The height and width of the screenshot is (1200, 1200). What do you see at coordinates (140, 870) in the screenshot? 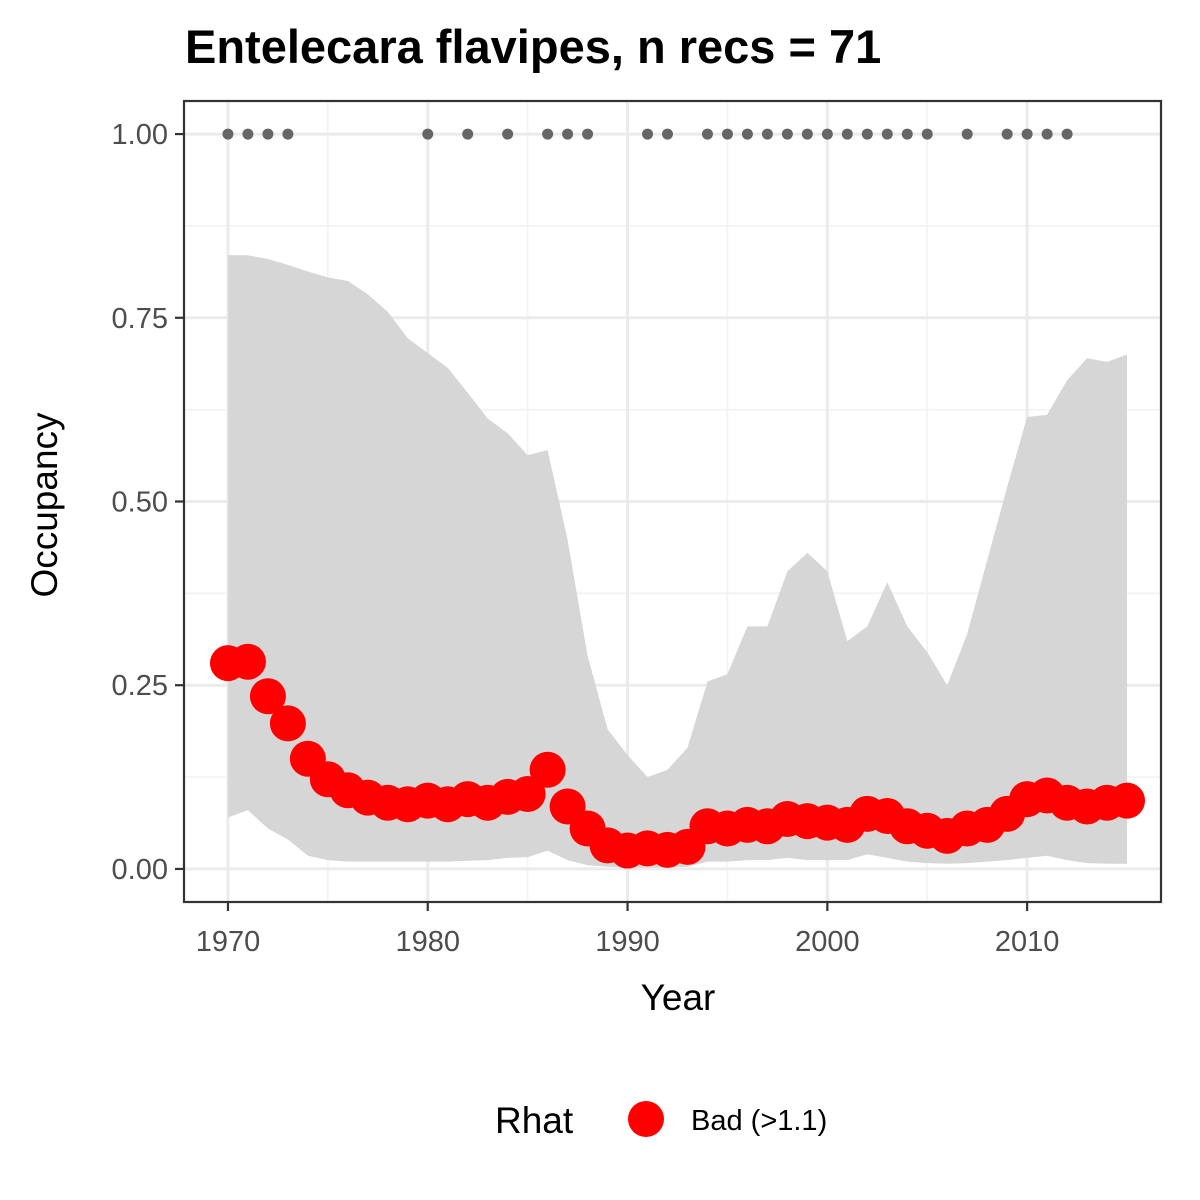
I see `y-tick-label: 0.00` at bounding box center [140, 870].